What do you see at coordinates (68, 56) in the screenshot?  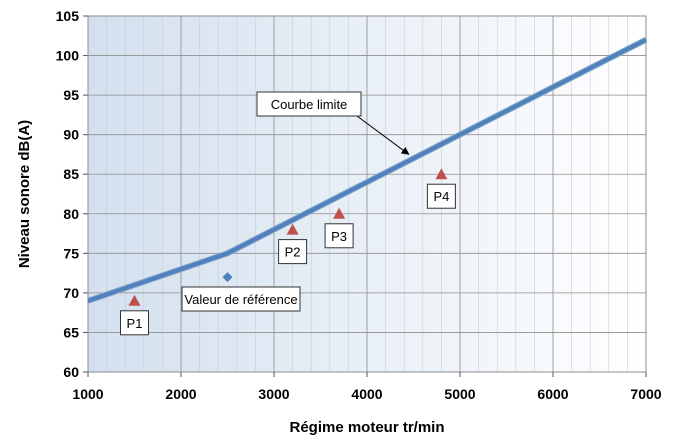 I see `y-tick-label: 100` at bounding box center [68, 56].